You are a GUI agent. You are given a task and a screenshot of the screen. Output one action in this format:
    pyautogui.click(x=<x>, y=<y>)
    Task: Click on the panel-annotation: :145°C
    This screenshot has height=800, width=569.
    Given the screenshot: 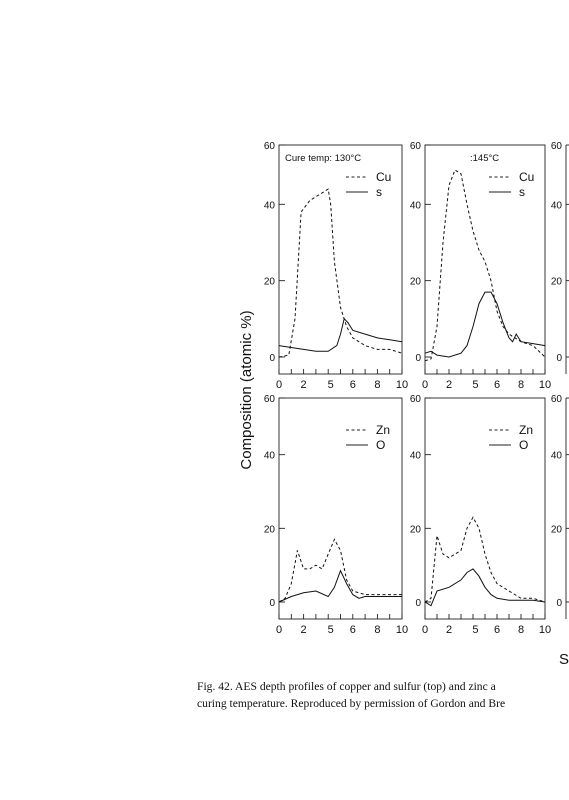 What is the action you would take?
    pyautogui.click(x=484, y=158)
    